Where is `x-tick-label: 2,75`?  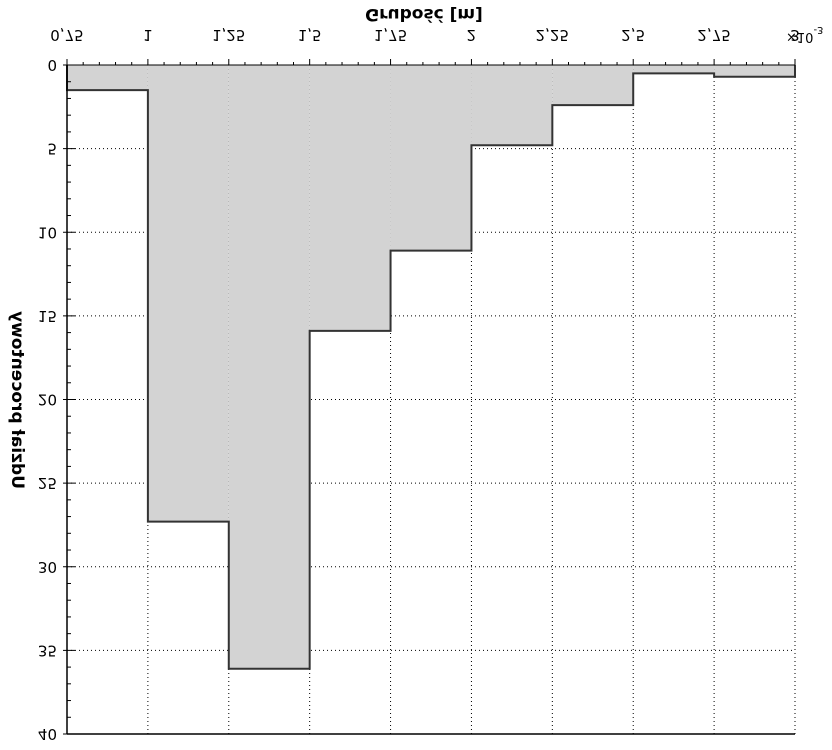
x-tick-label: 2,75 is located at coordinates (713, 35).